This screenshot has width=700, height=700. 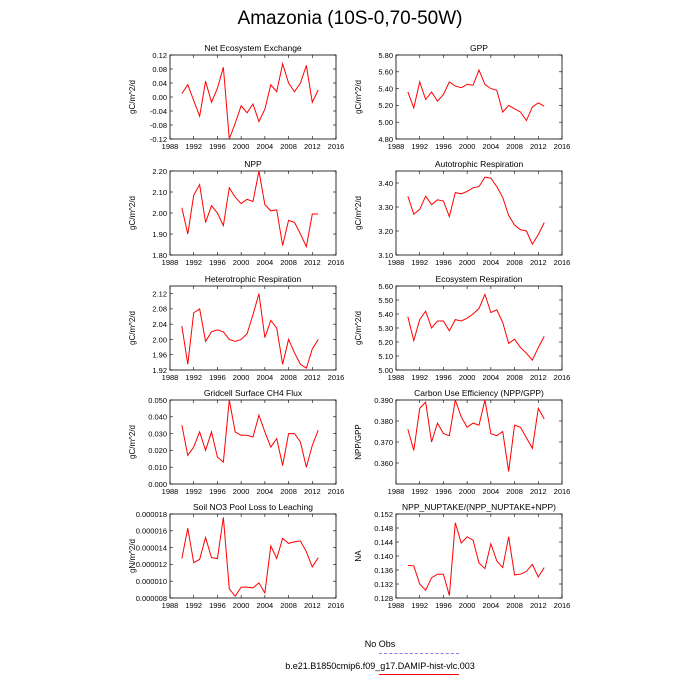 What do you see at coordinates (467, 491) in the screenshot?
I see `panel-8-xtick-label: 2000` at bounding box center [467, 491].